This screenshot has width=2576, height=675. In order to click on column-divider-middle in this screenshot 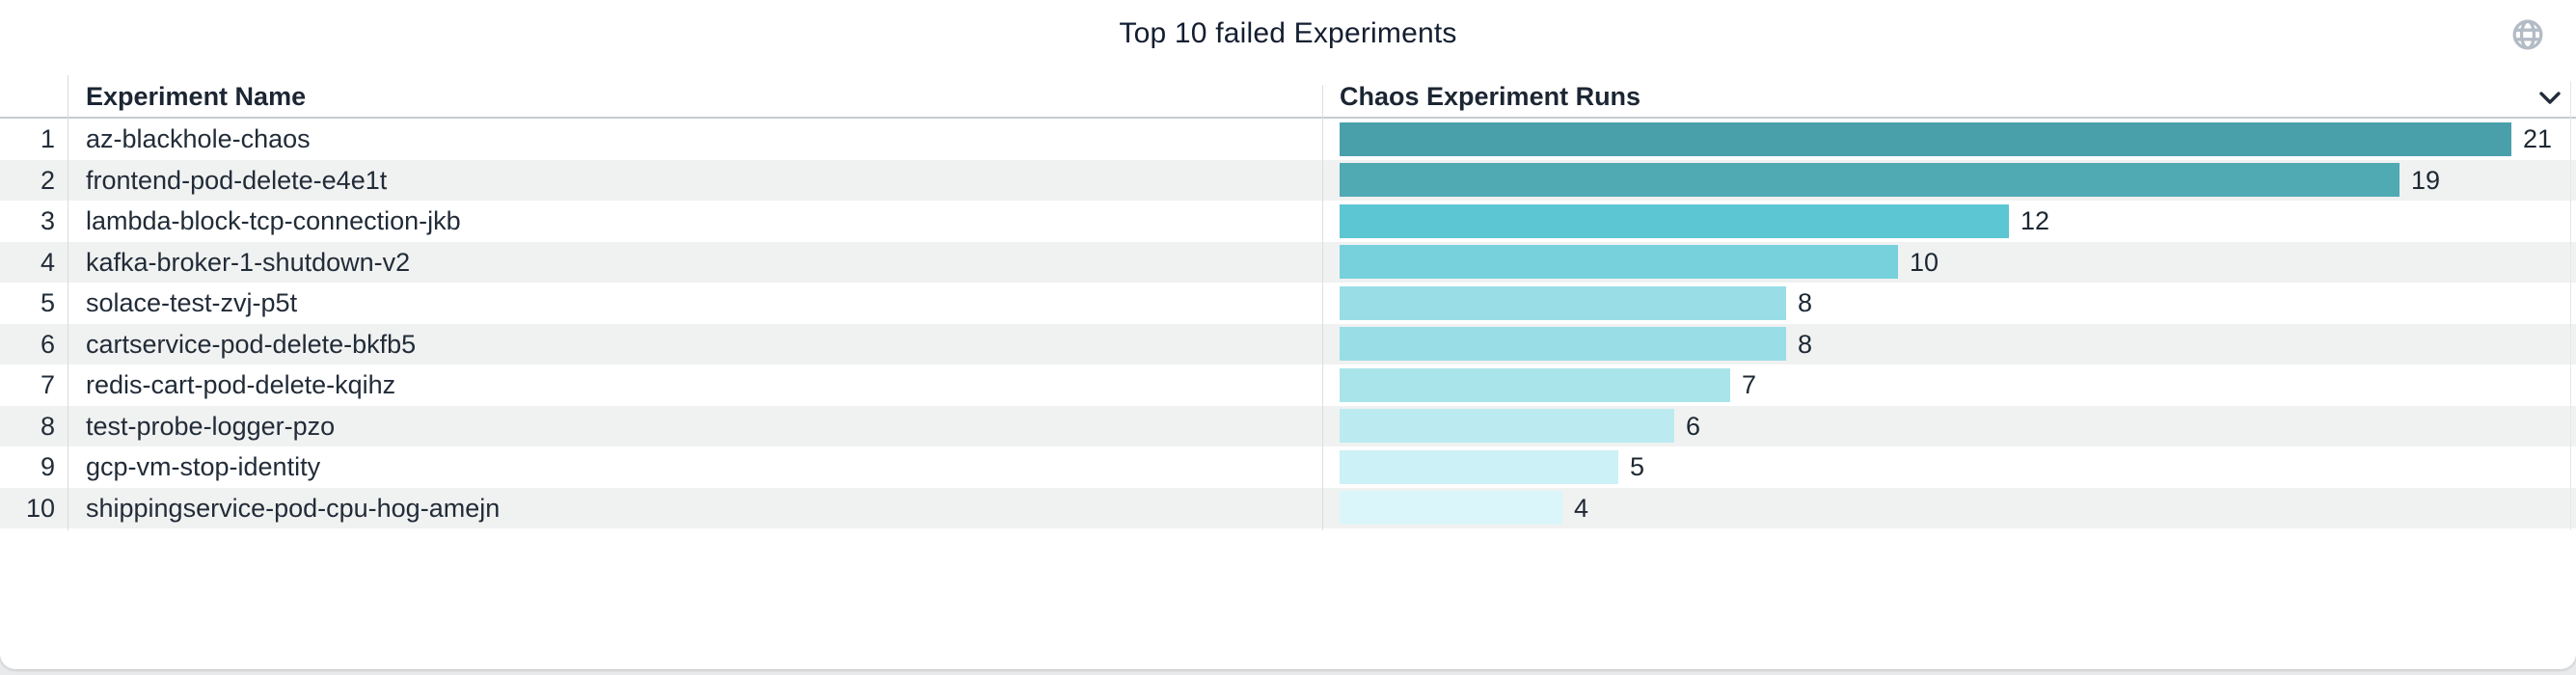, I will do `click(1322, 307)`.